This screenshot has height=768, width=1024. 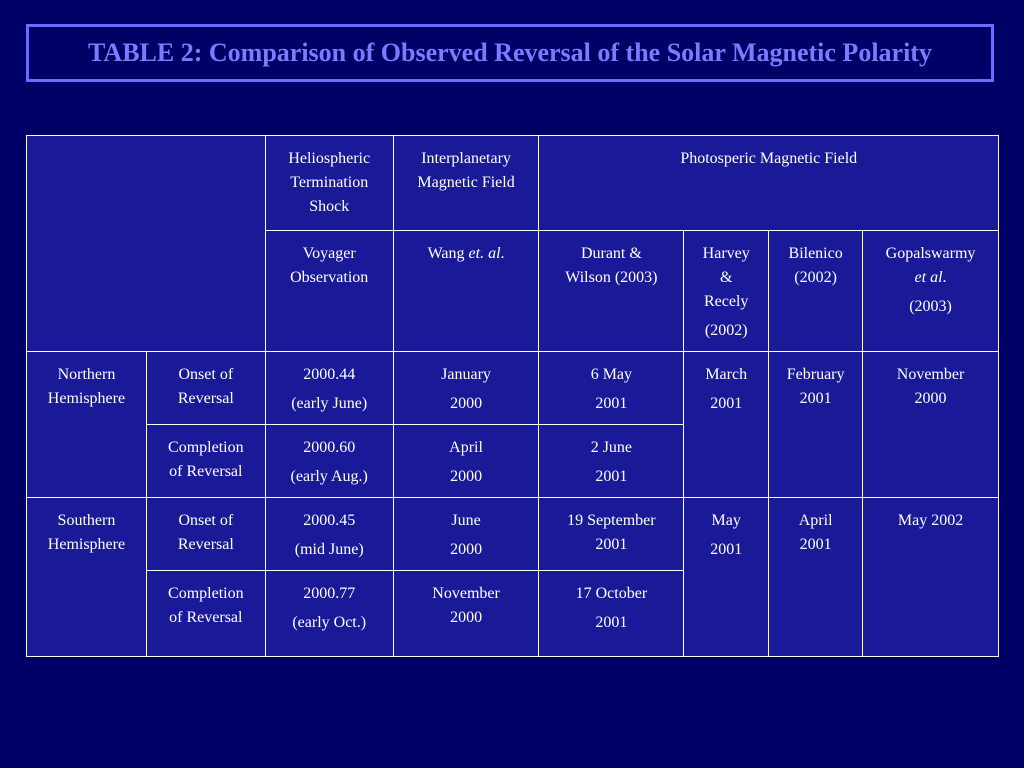 What do you see at coordinates (726, 577) in the screenshot?
I see `cell-south-harvey: May 2001` at bounding box center [726, 577].